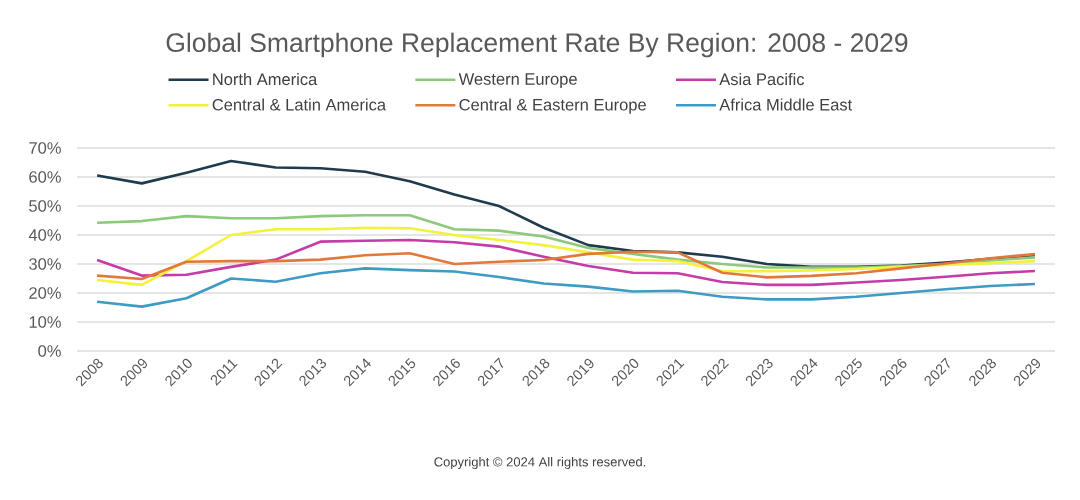  I want to click on legend-label: Africa Middle East, so click(786, 104).